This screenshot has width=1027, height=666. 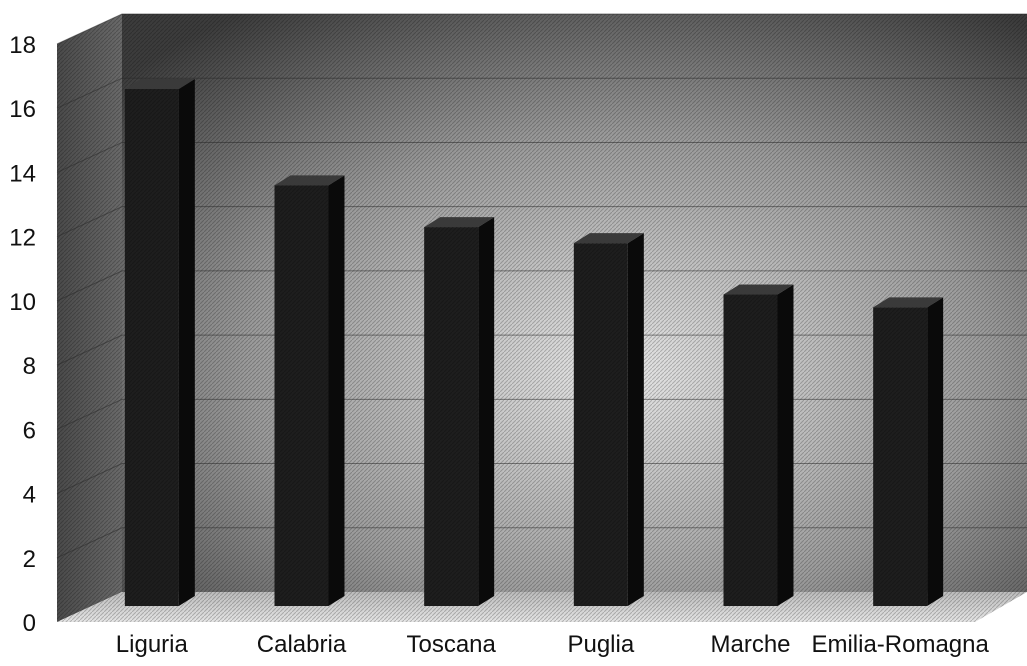 I want to click on y-tick-label: 2, so click(x=29, y=559).